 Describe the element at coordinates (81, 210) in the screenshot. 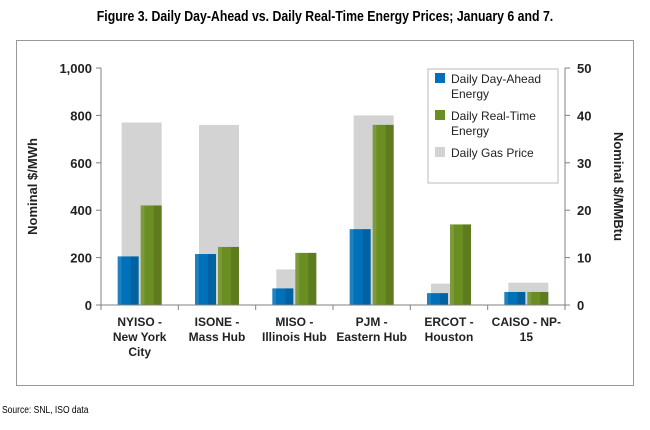

I see `y-tick-label: 400` at that location.